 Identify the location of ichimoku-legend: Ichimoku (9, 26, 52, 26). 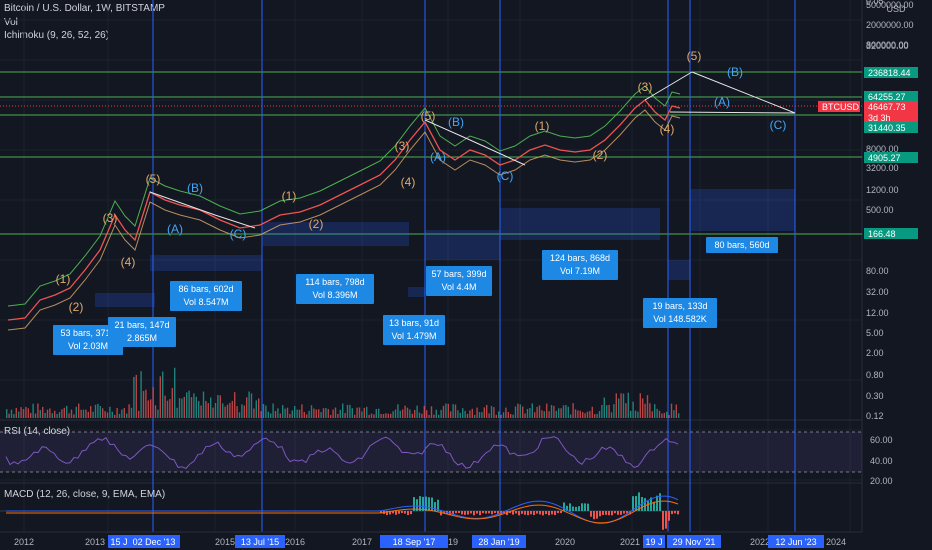
(57, 35).